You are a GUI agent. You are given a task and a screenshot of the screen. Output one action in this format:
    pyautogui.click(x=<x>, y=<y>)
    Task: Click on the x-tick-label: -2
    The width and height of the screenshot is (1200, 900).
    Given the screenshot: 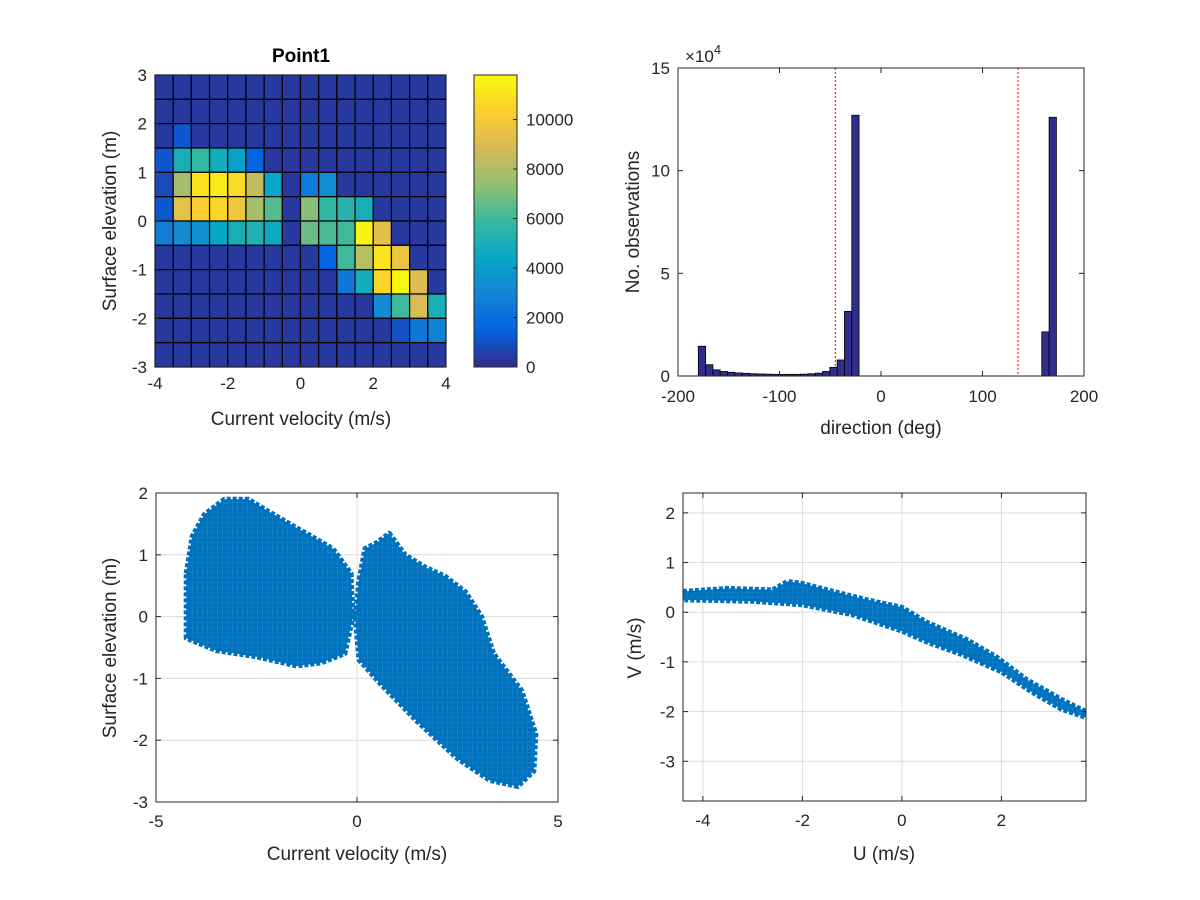 What is the action you would take?
    pyautogui.click(x=802, y=820)
    